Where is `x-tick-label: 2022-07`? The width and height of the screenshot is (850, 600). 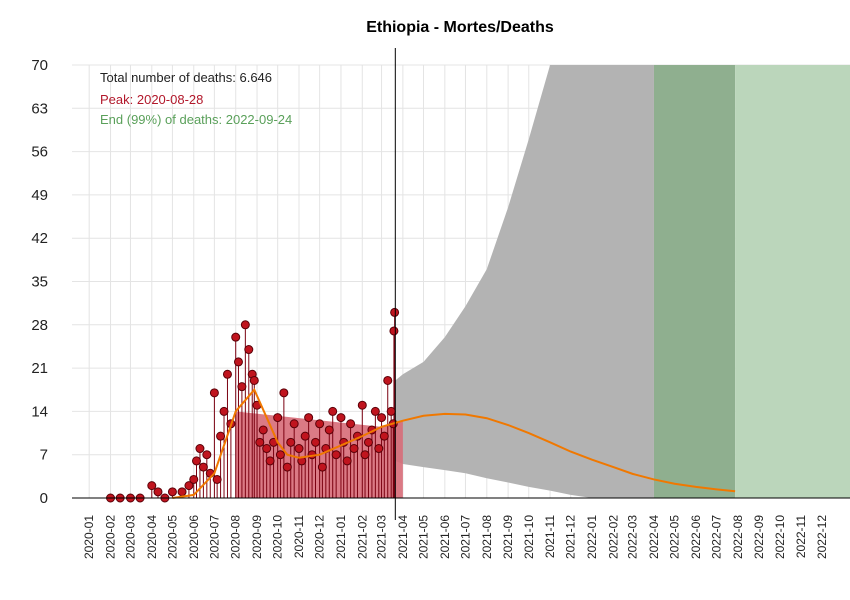
x-tick-label: 2022-07 is located at coordinates (717, 537).